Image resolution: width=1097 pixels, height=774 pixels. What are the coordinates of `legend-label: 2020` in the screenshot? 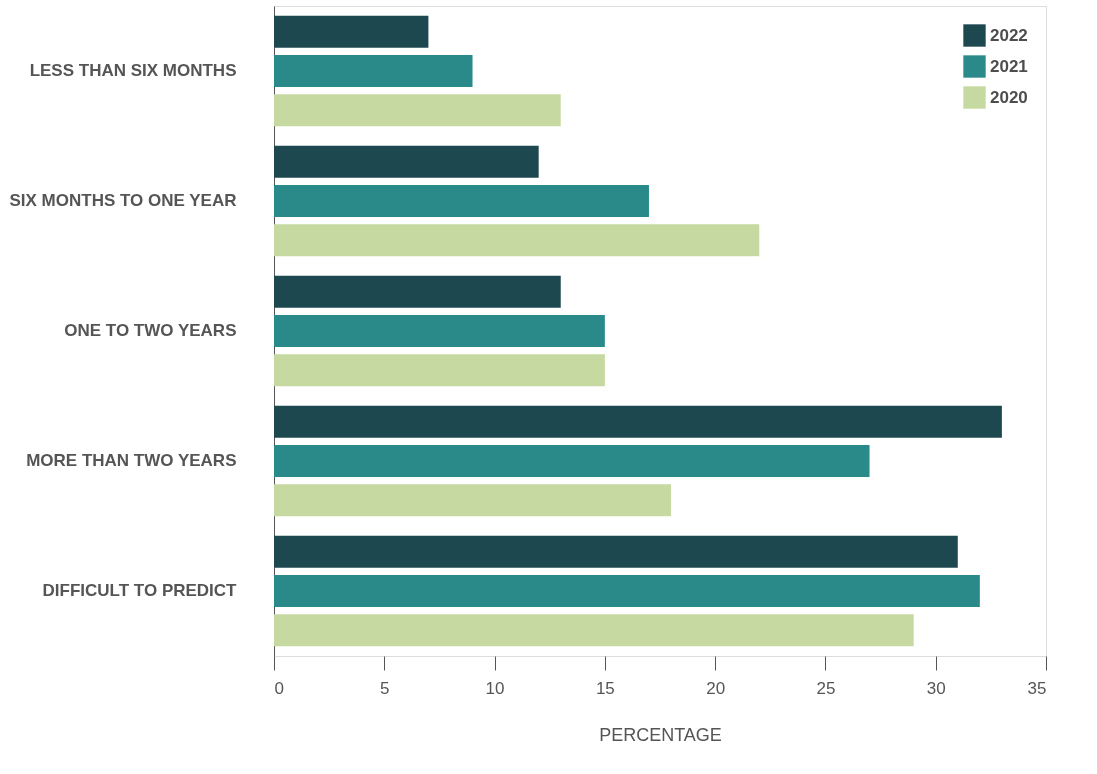 It's located at (1009, 97).